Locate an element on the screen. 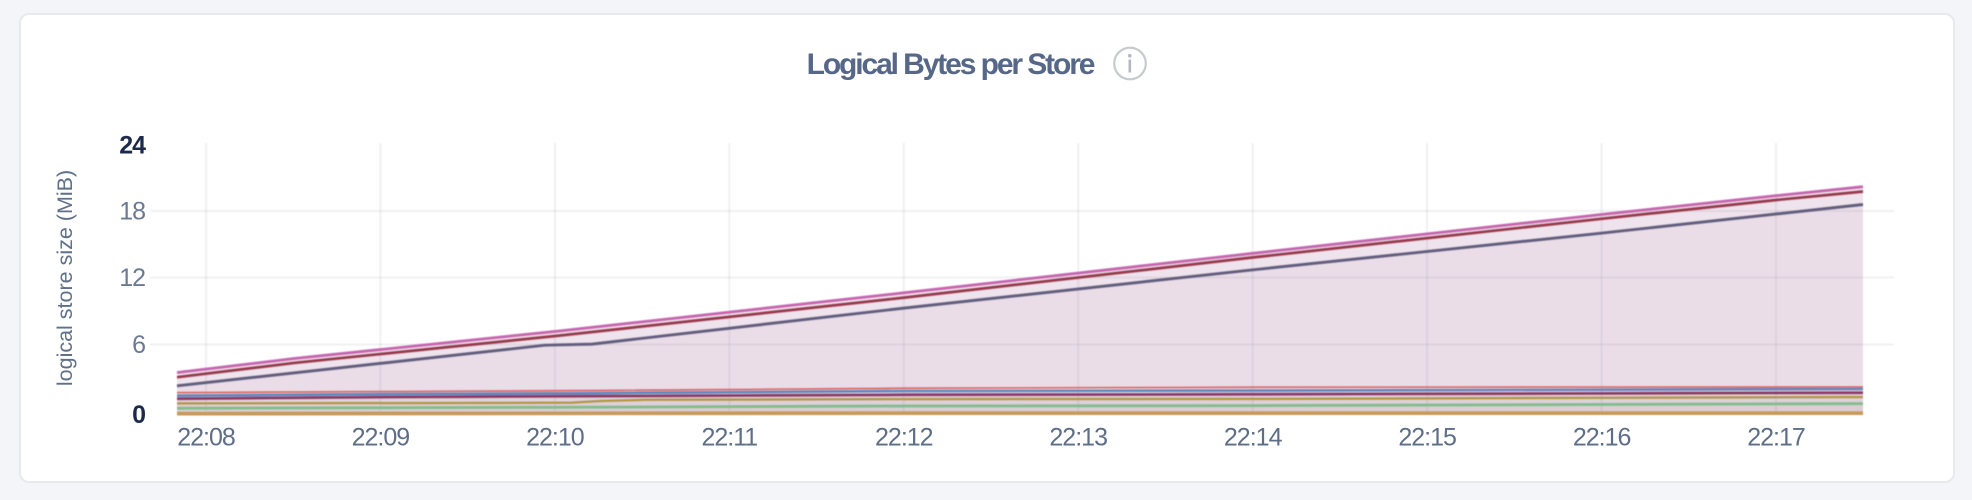  svg-text: 22:08 is located at coordinates (206, 438).